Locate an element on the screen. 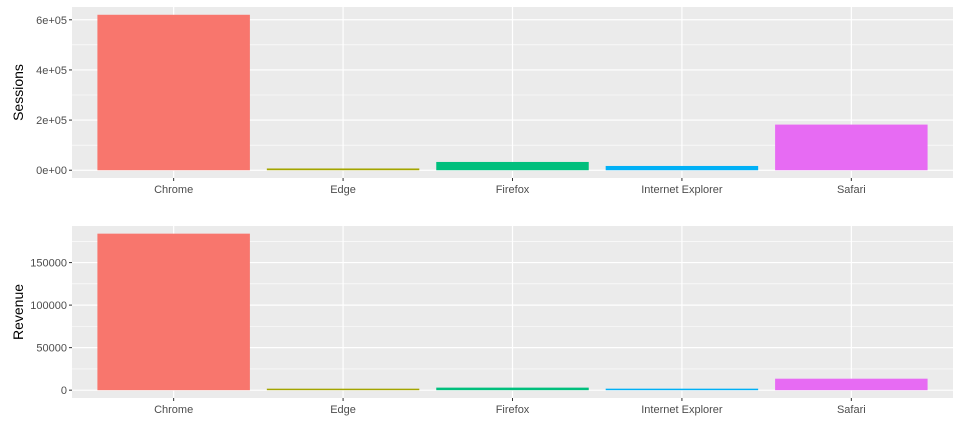 The image size is (960, 439). y-axis-title: Sessions is located at coordinates (18, 92).